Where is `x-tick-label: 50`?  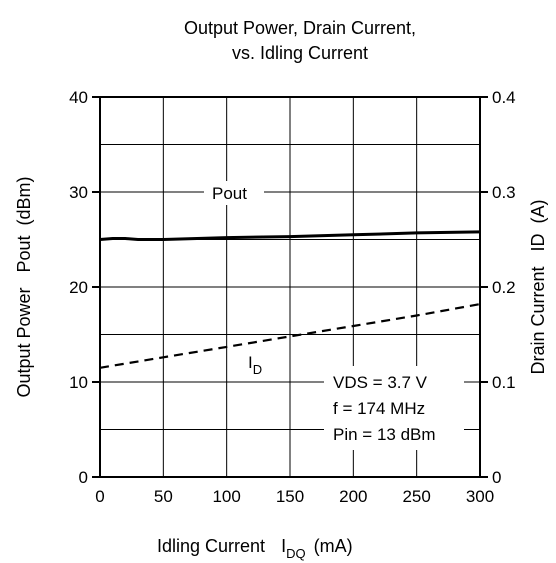 x-tick-label: 50 is located at coordinates (163, 496).